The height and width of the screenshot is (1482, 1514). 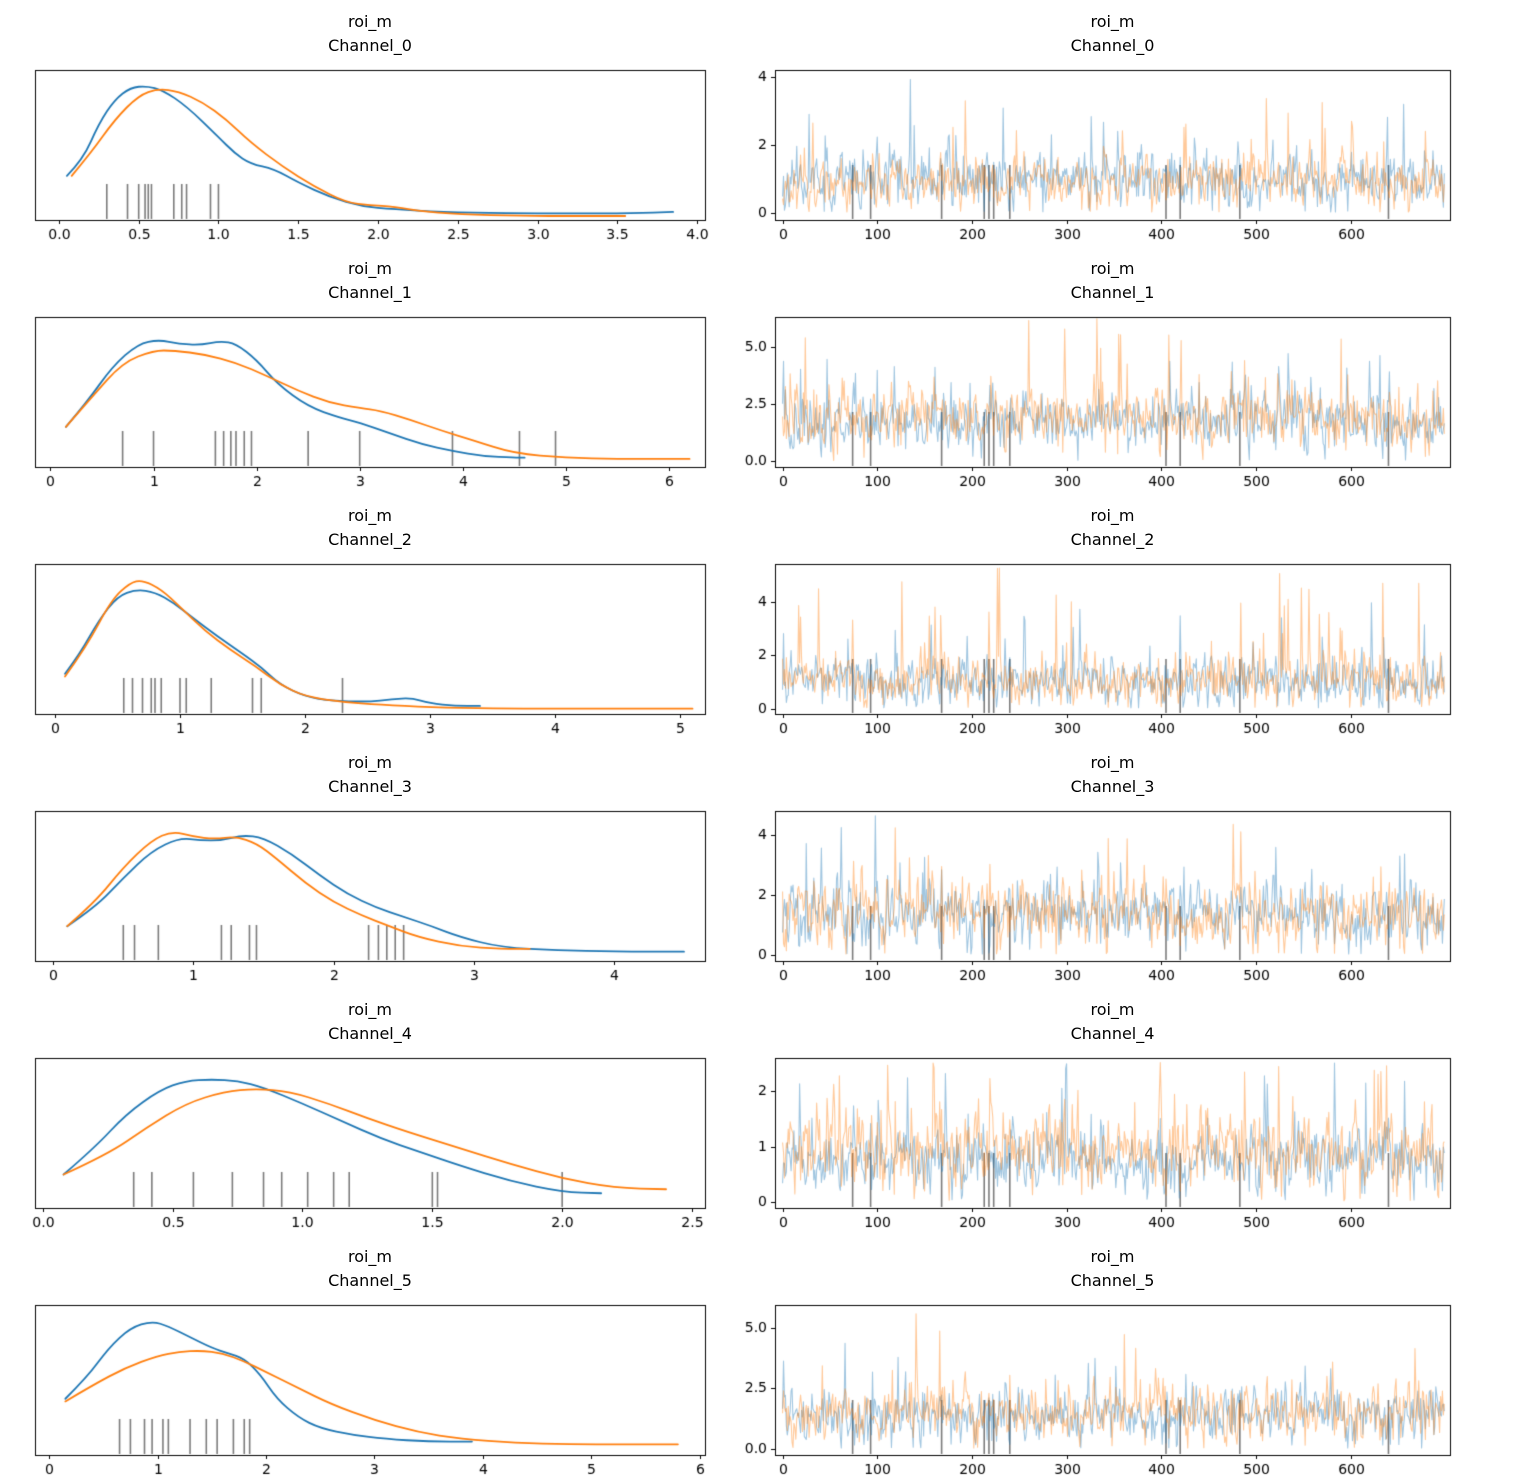 What do you see at coordinates (1112, 33) in the screenshot?
I see `trace-plot-title: roi_m Channel_0` at bounding box center [1112, 33].